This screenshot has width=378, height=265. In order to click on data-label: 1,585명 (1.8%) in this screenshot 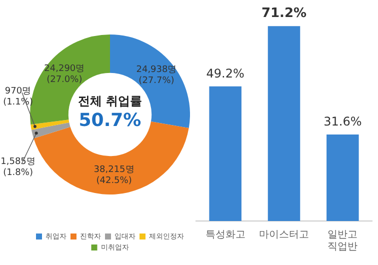, I will do `click(18, 167)`.